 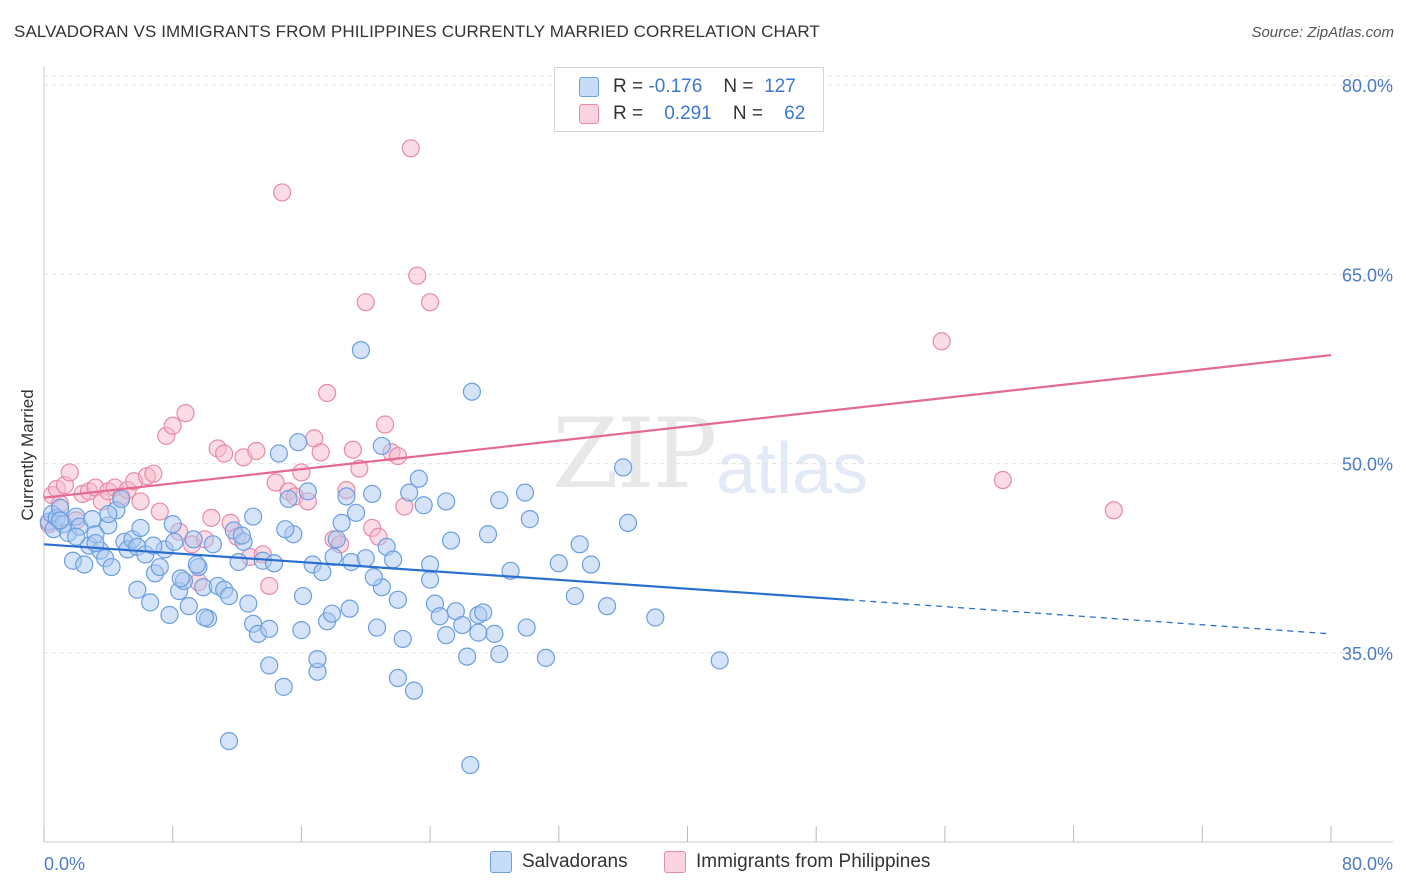 What do you see at coordinates (446, 572) in the screenshot?
I see `salvadoran-trend-line` at bounding box center [446, 572].